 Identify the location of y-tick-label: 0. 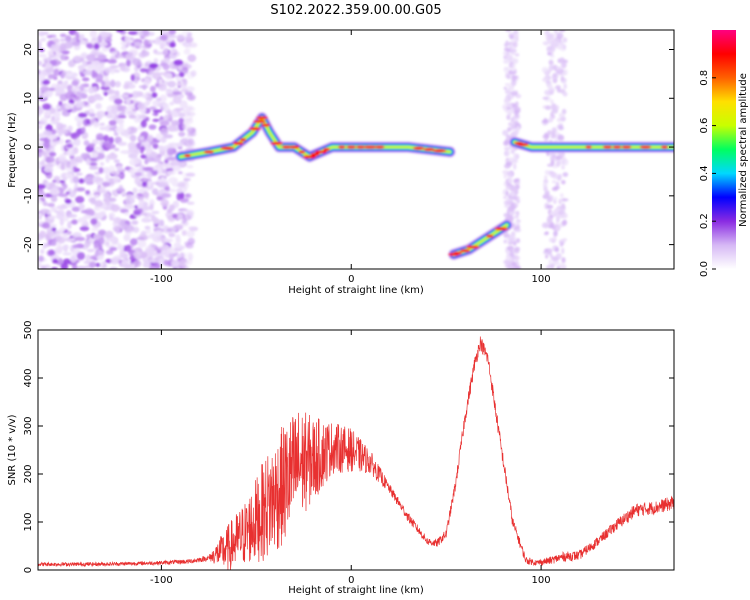
(28, 570).